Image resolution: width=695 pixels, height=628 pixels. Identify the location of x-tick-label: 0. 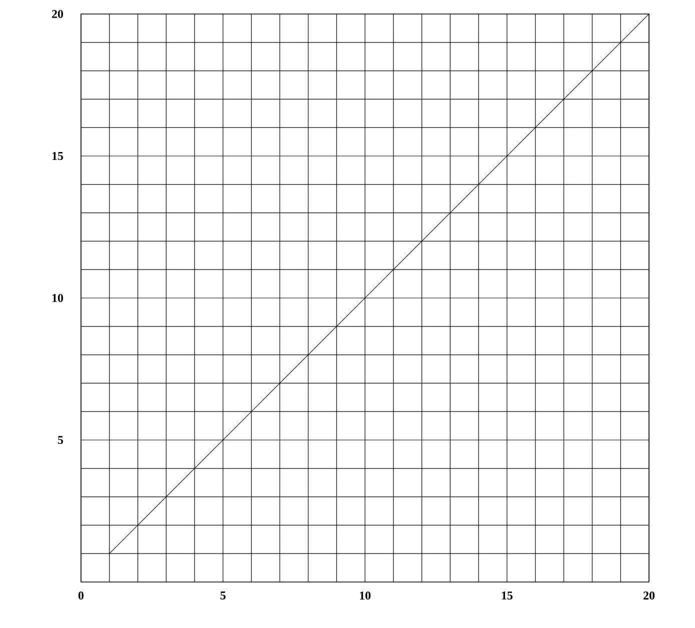
(81, 596).